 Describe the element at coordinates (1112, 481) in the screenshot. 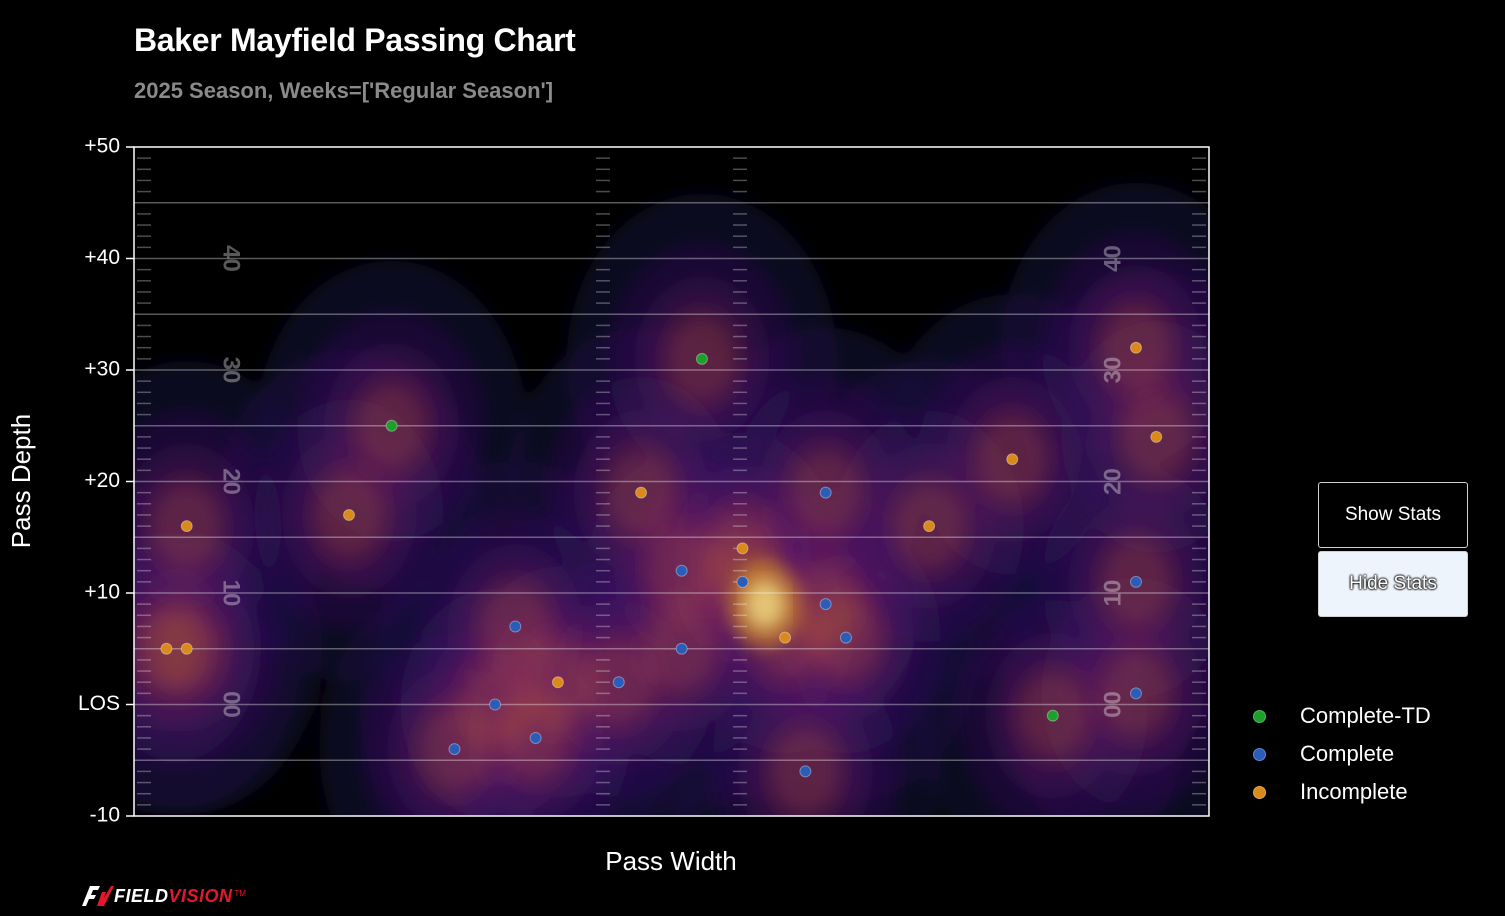

I see `yard-number-right: 20` at that location.